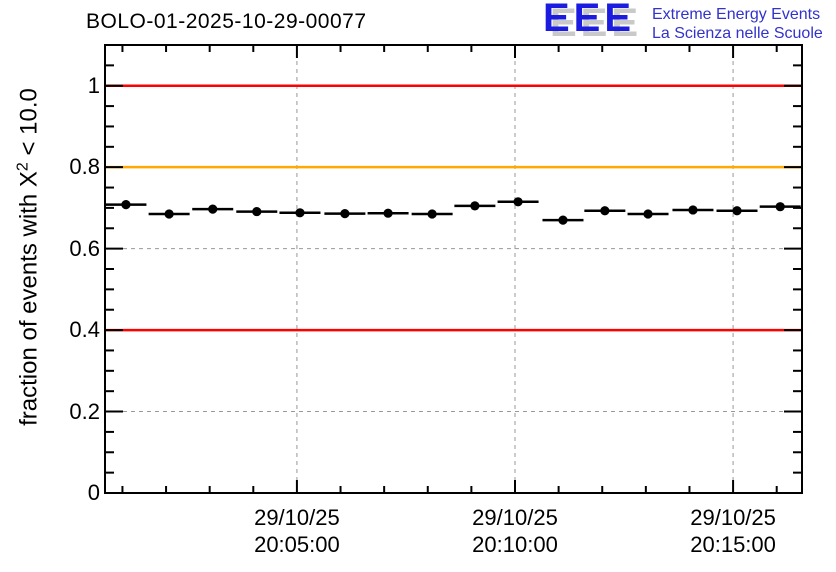 The image size is (836, 572). What do you see at coordinates (84, 330) in the screenshot?
I see `y-tick-label: 0.4` at bounding box center [84, 330].